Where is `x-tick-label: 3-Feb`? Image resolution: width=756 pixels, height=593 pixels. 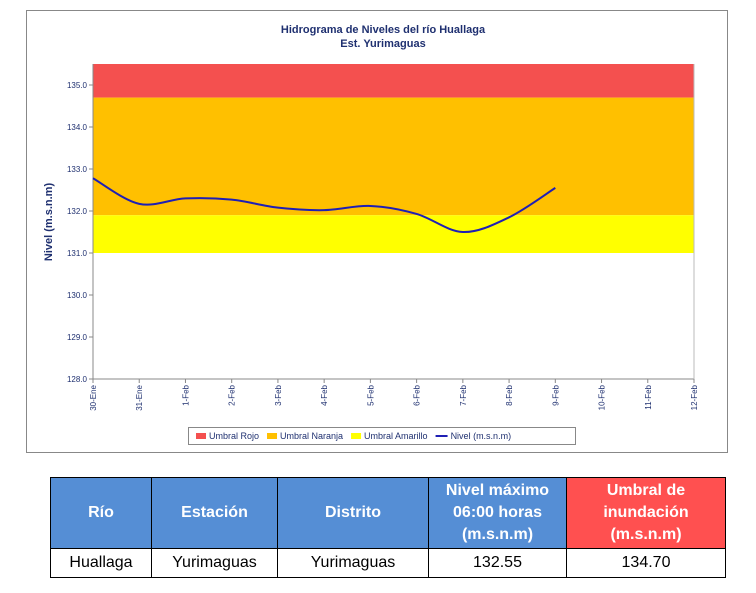
x-tick-label: 3-Feb is located at coordinates (278, 394).